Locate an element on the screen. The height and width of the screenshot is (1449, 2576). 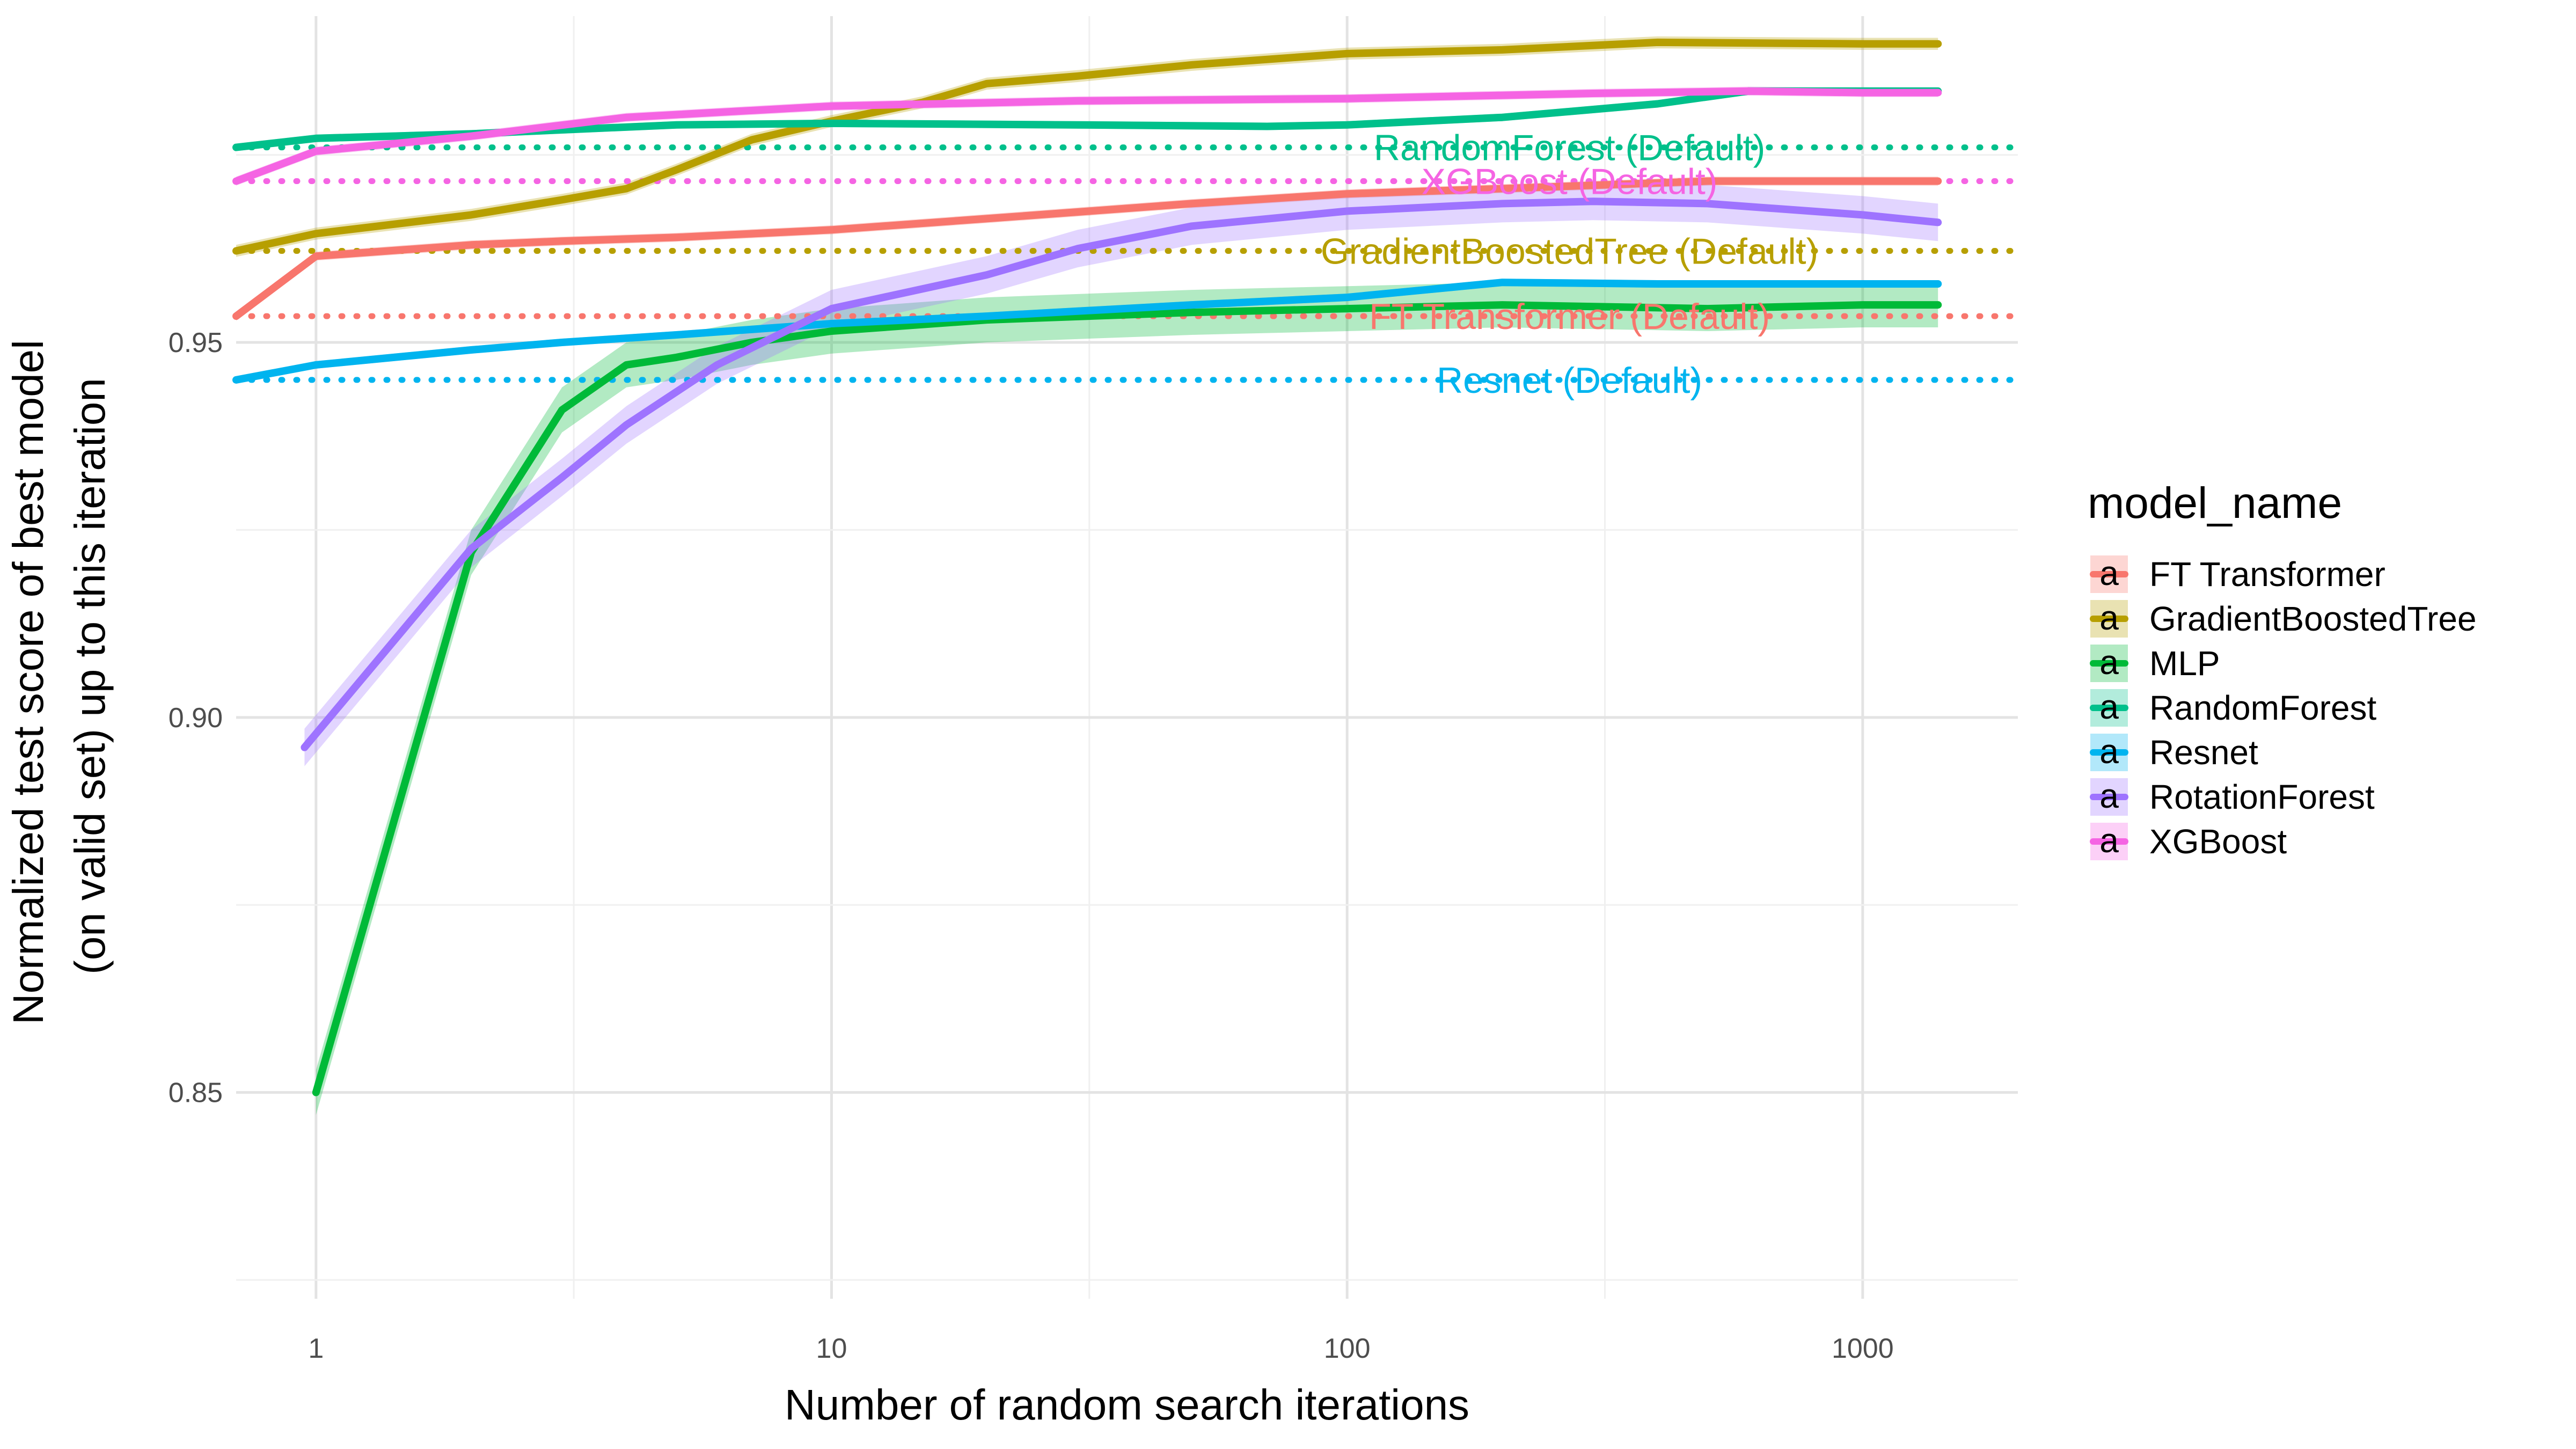
legend-glyph-gradientboostedtree: a is located at coordinates (2109, 617).